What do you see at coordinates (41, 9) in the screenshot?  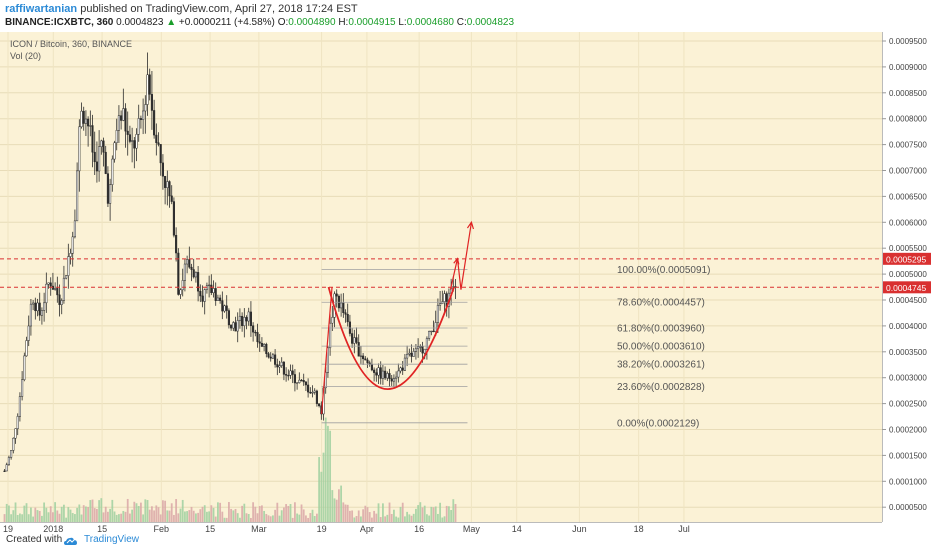 I see `author-link: raffiwartanian` at bounding box center [41, 9].